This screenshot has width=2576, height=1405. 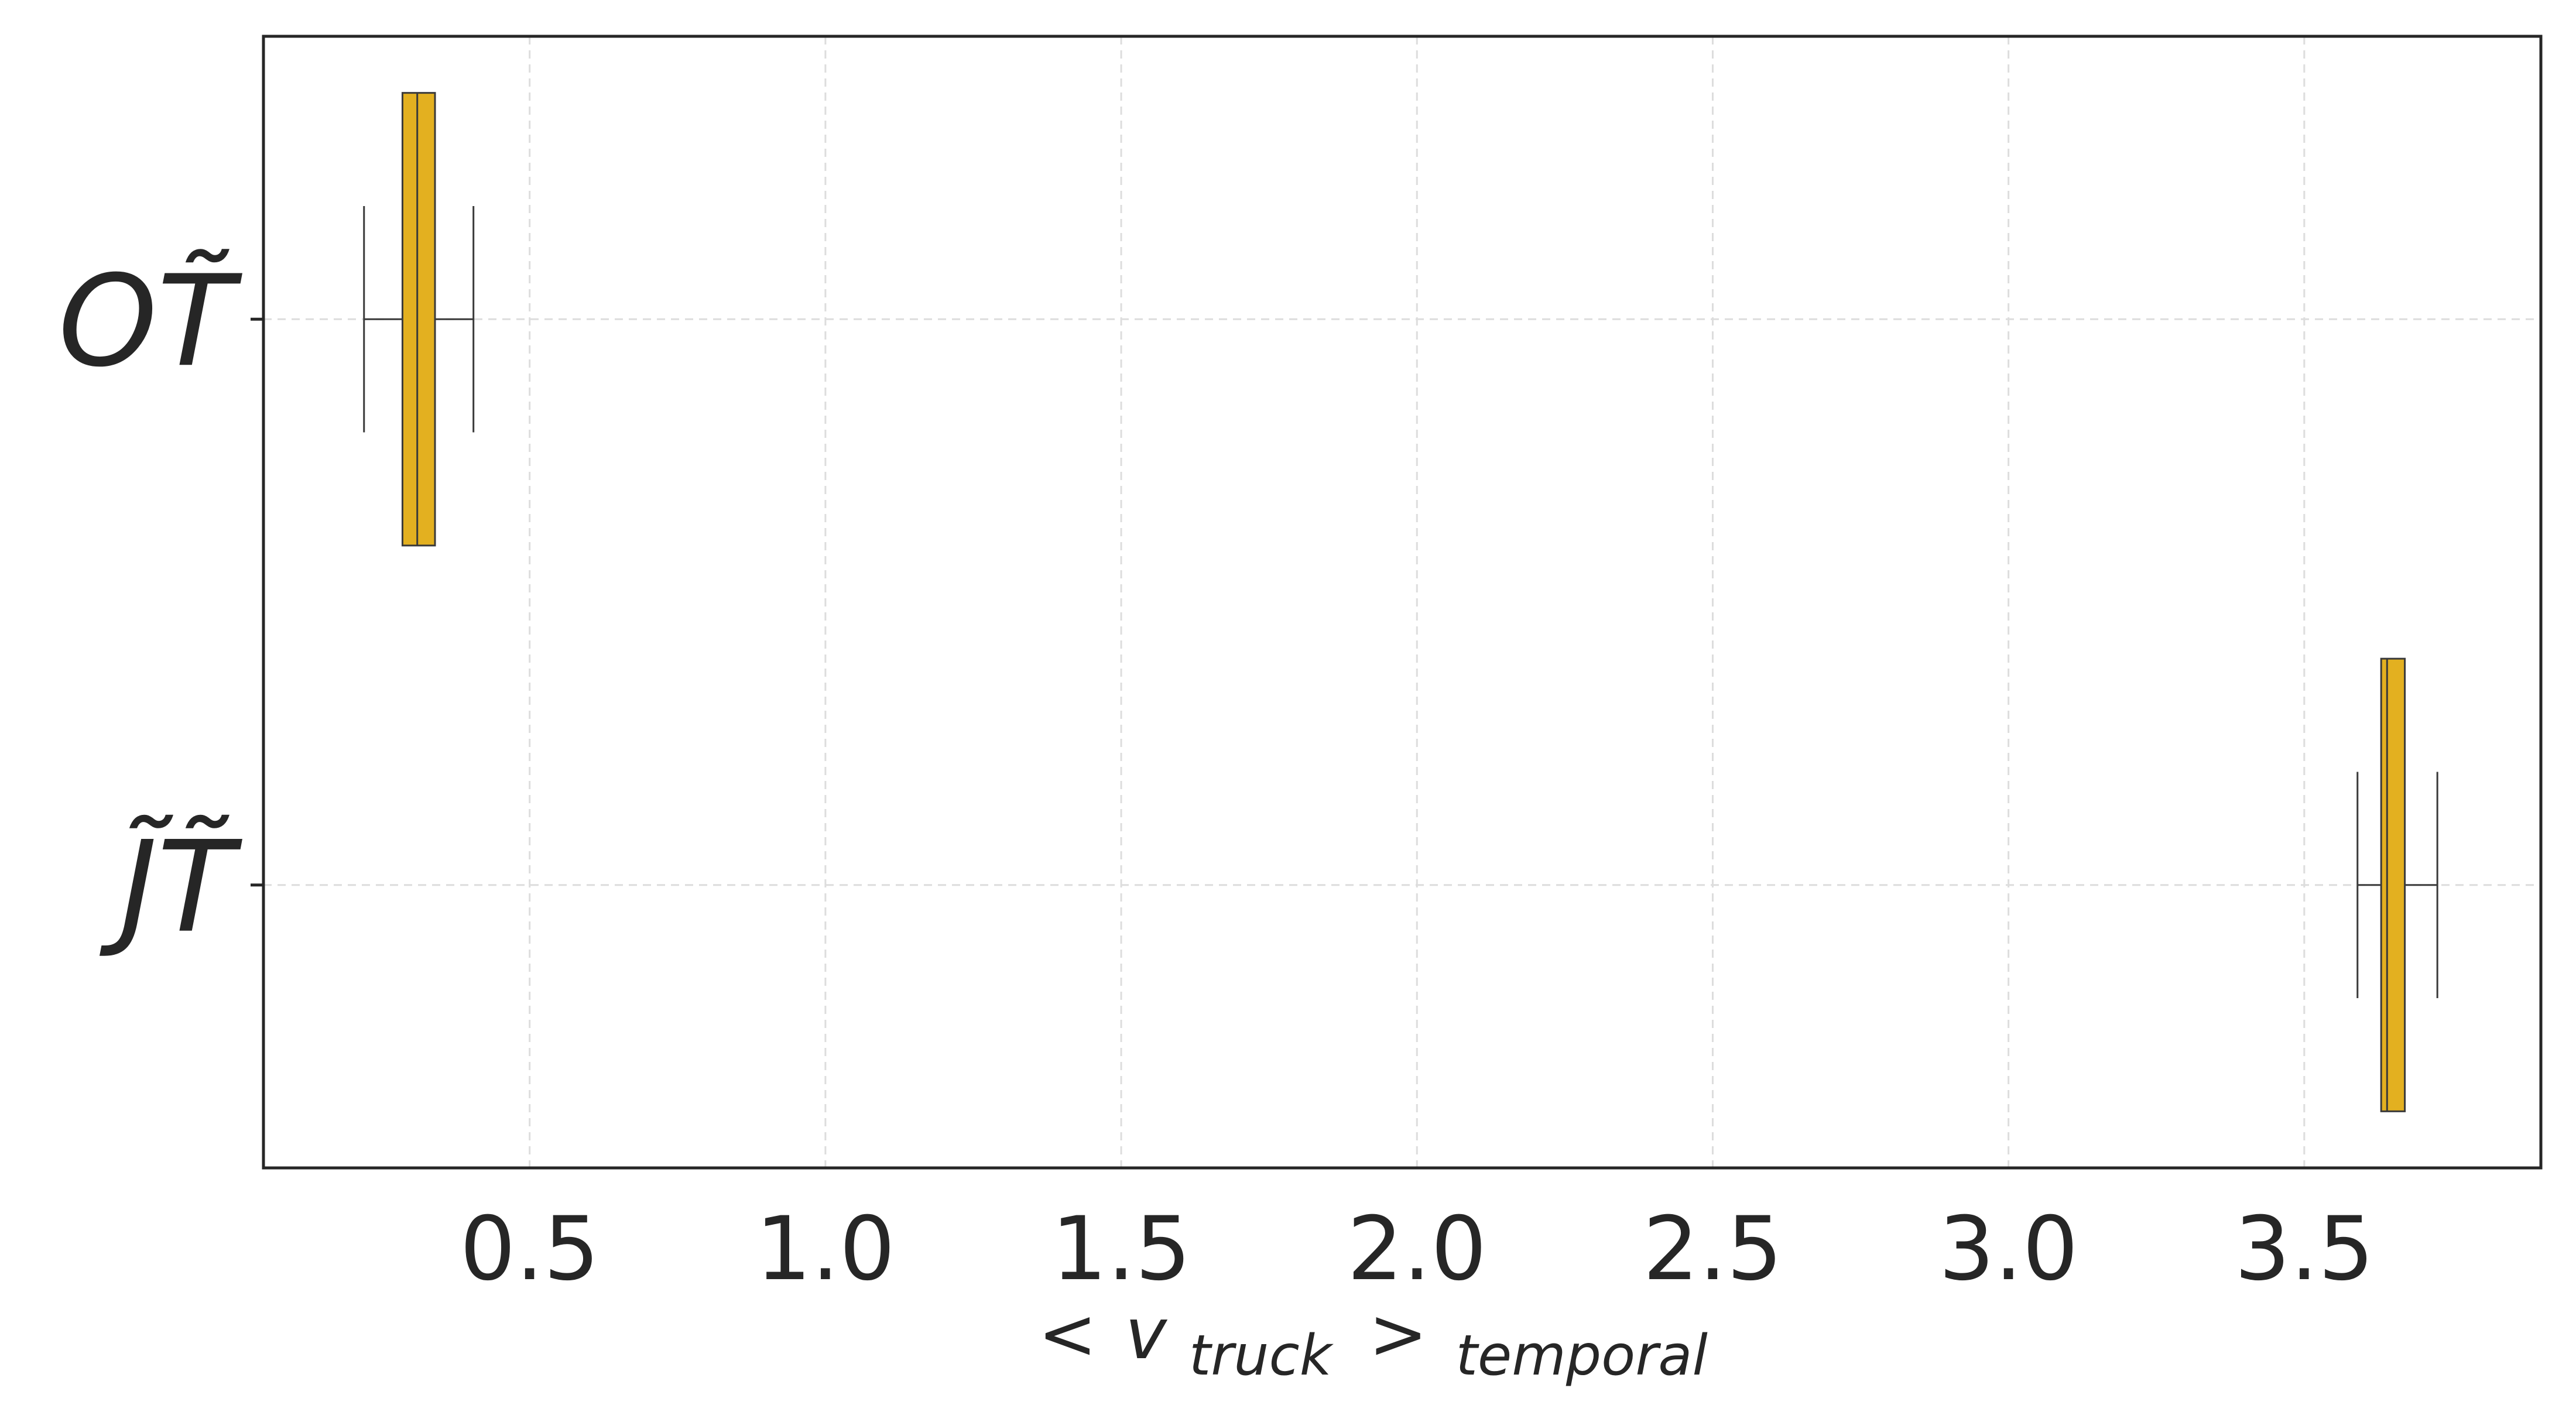 What do you see at coordinates (1067, 1334) in the screenshot?
I see `x-label-prefix: <` at bounding box center [1067, 1334].